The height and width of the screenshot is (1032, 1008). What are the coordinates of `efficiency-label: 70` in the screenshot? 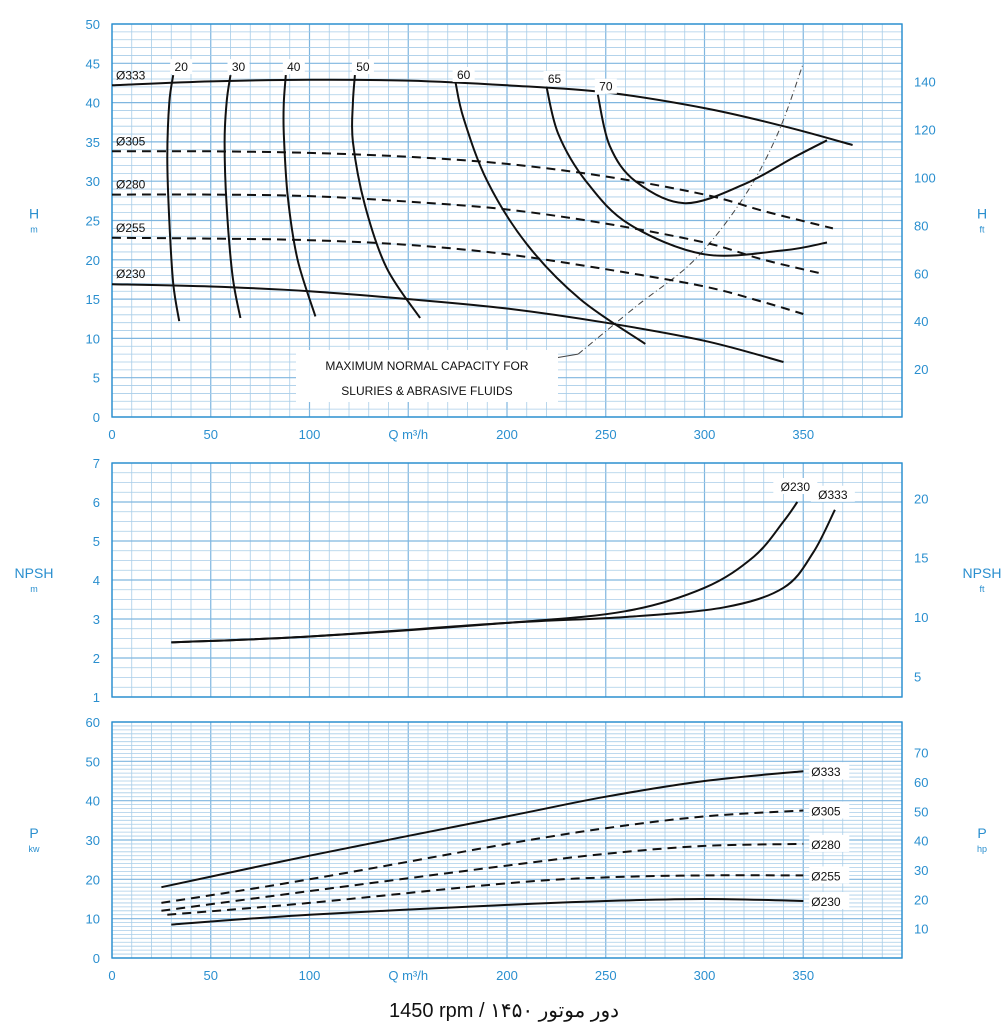 It's located at (606, 87).